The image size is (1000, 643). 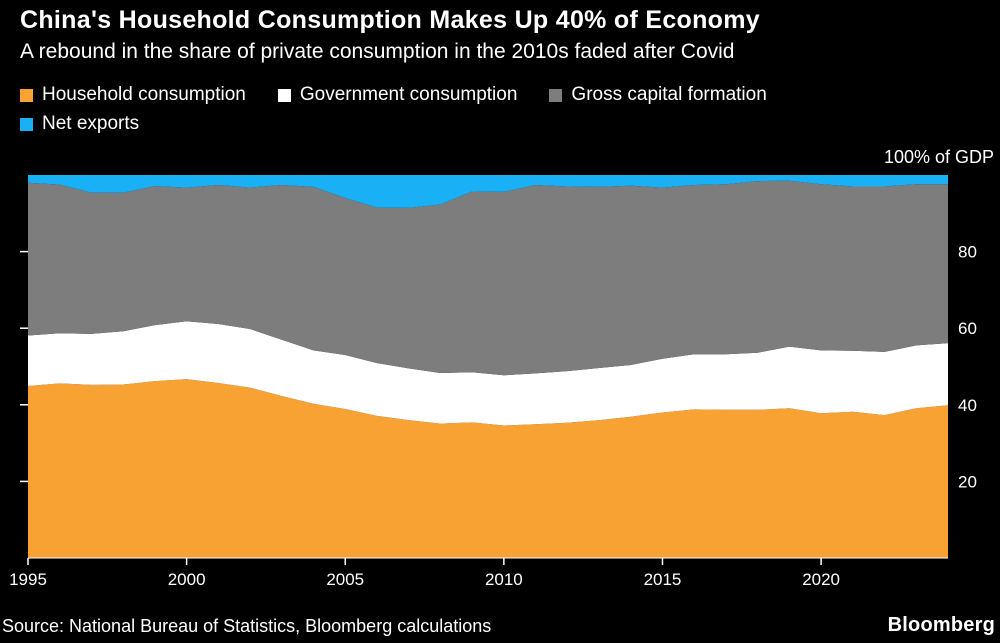 What do you see at coordinates (26, 124) in the screenshot?
I see `legend-swatch-net-exports` at bounding box center [26, 124].